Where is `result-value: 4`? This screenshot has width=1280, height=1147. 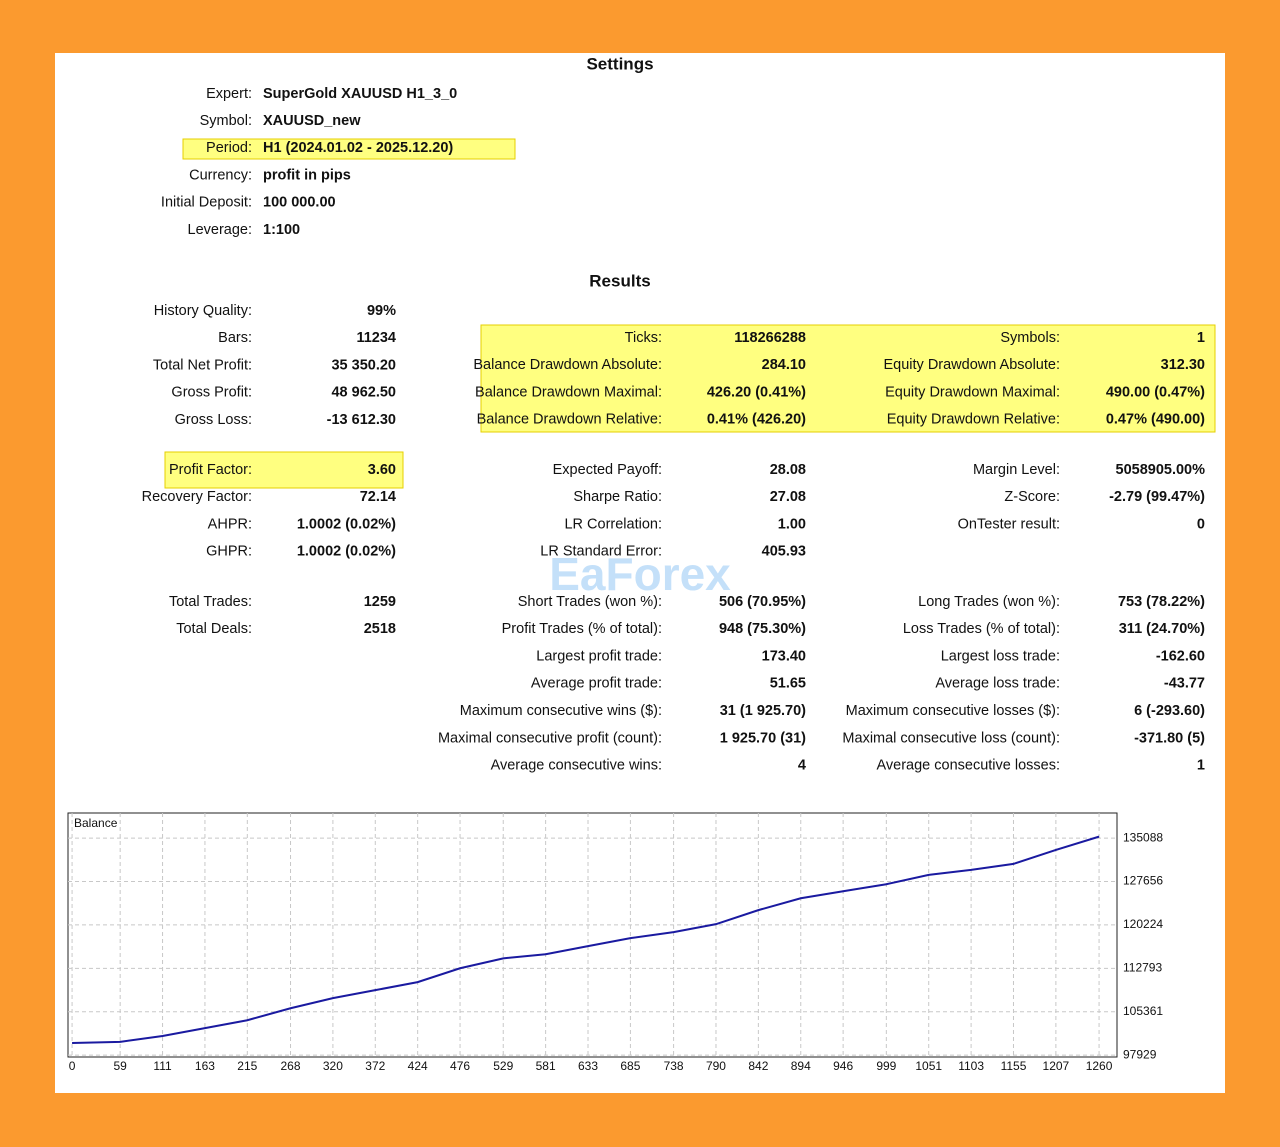
result-value: 4 is located at coordinates (802, 766).